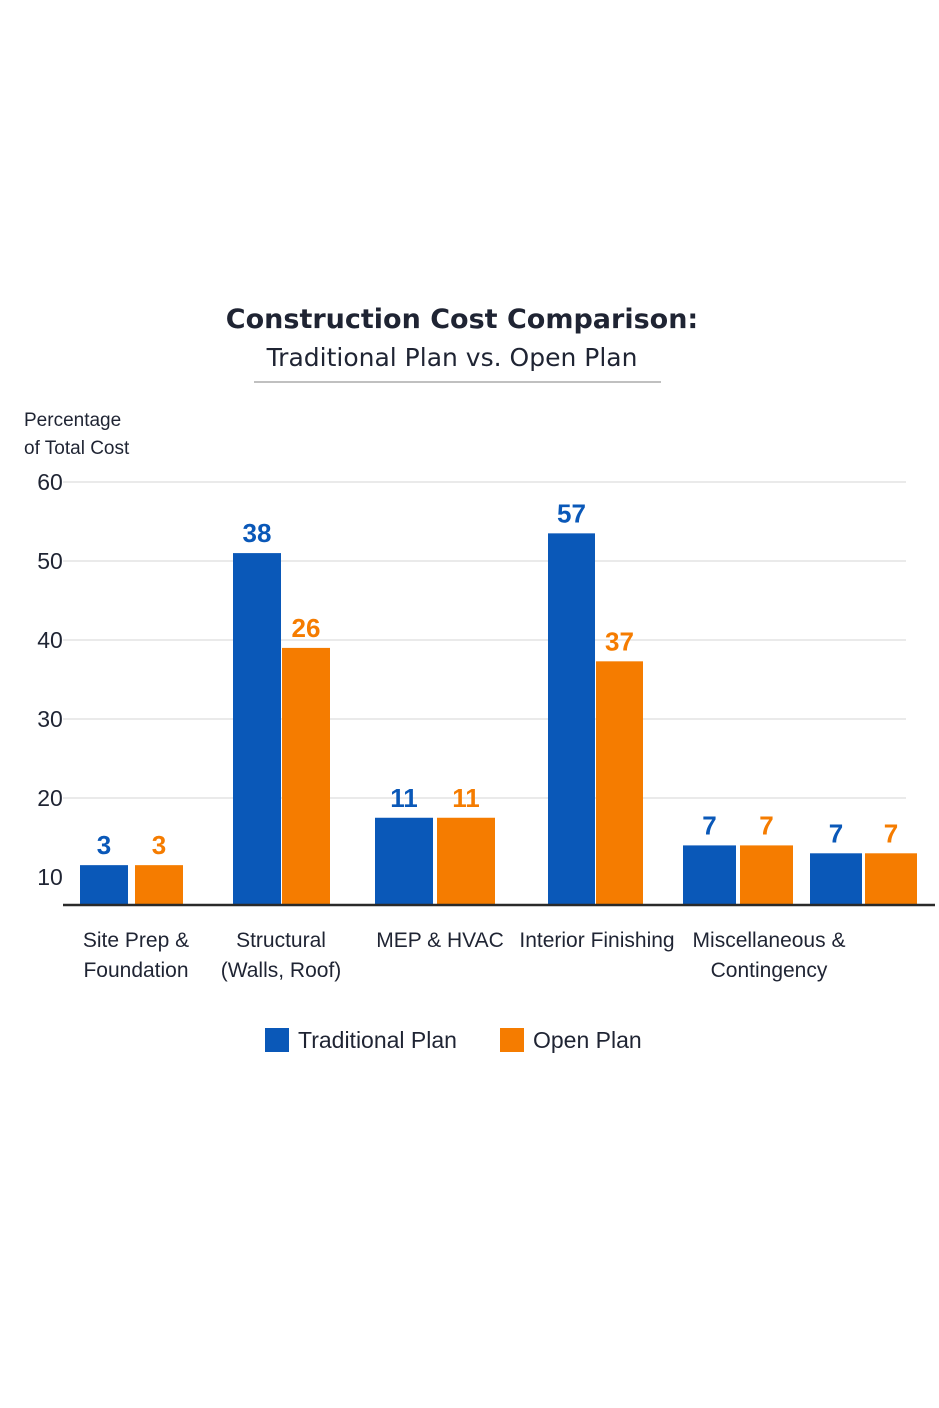 Image resolution: width=939 pixels, height=1408 pixels. What do you see at coordinates (50, 679) in the screenshot?
I see `y-tick-labels: 10 20 30 40 50 60` at bounding box center [50, 679].